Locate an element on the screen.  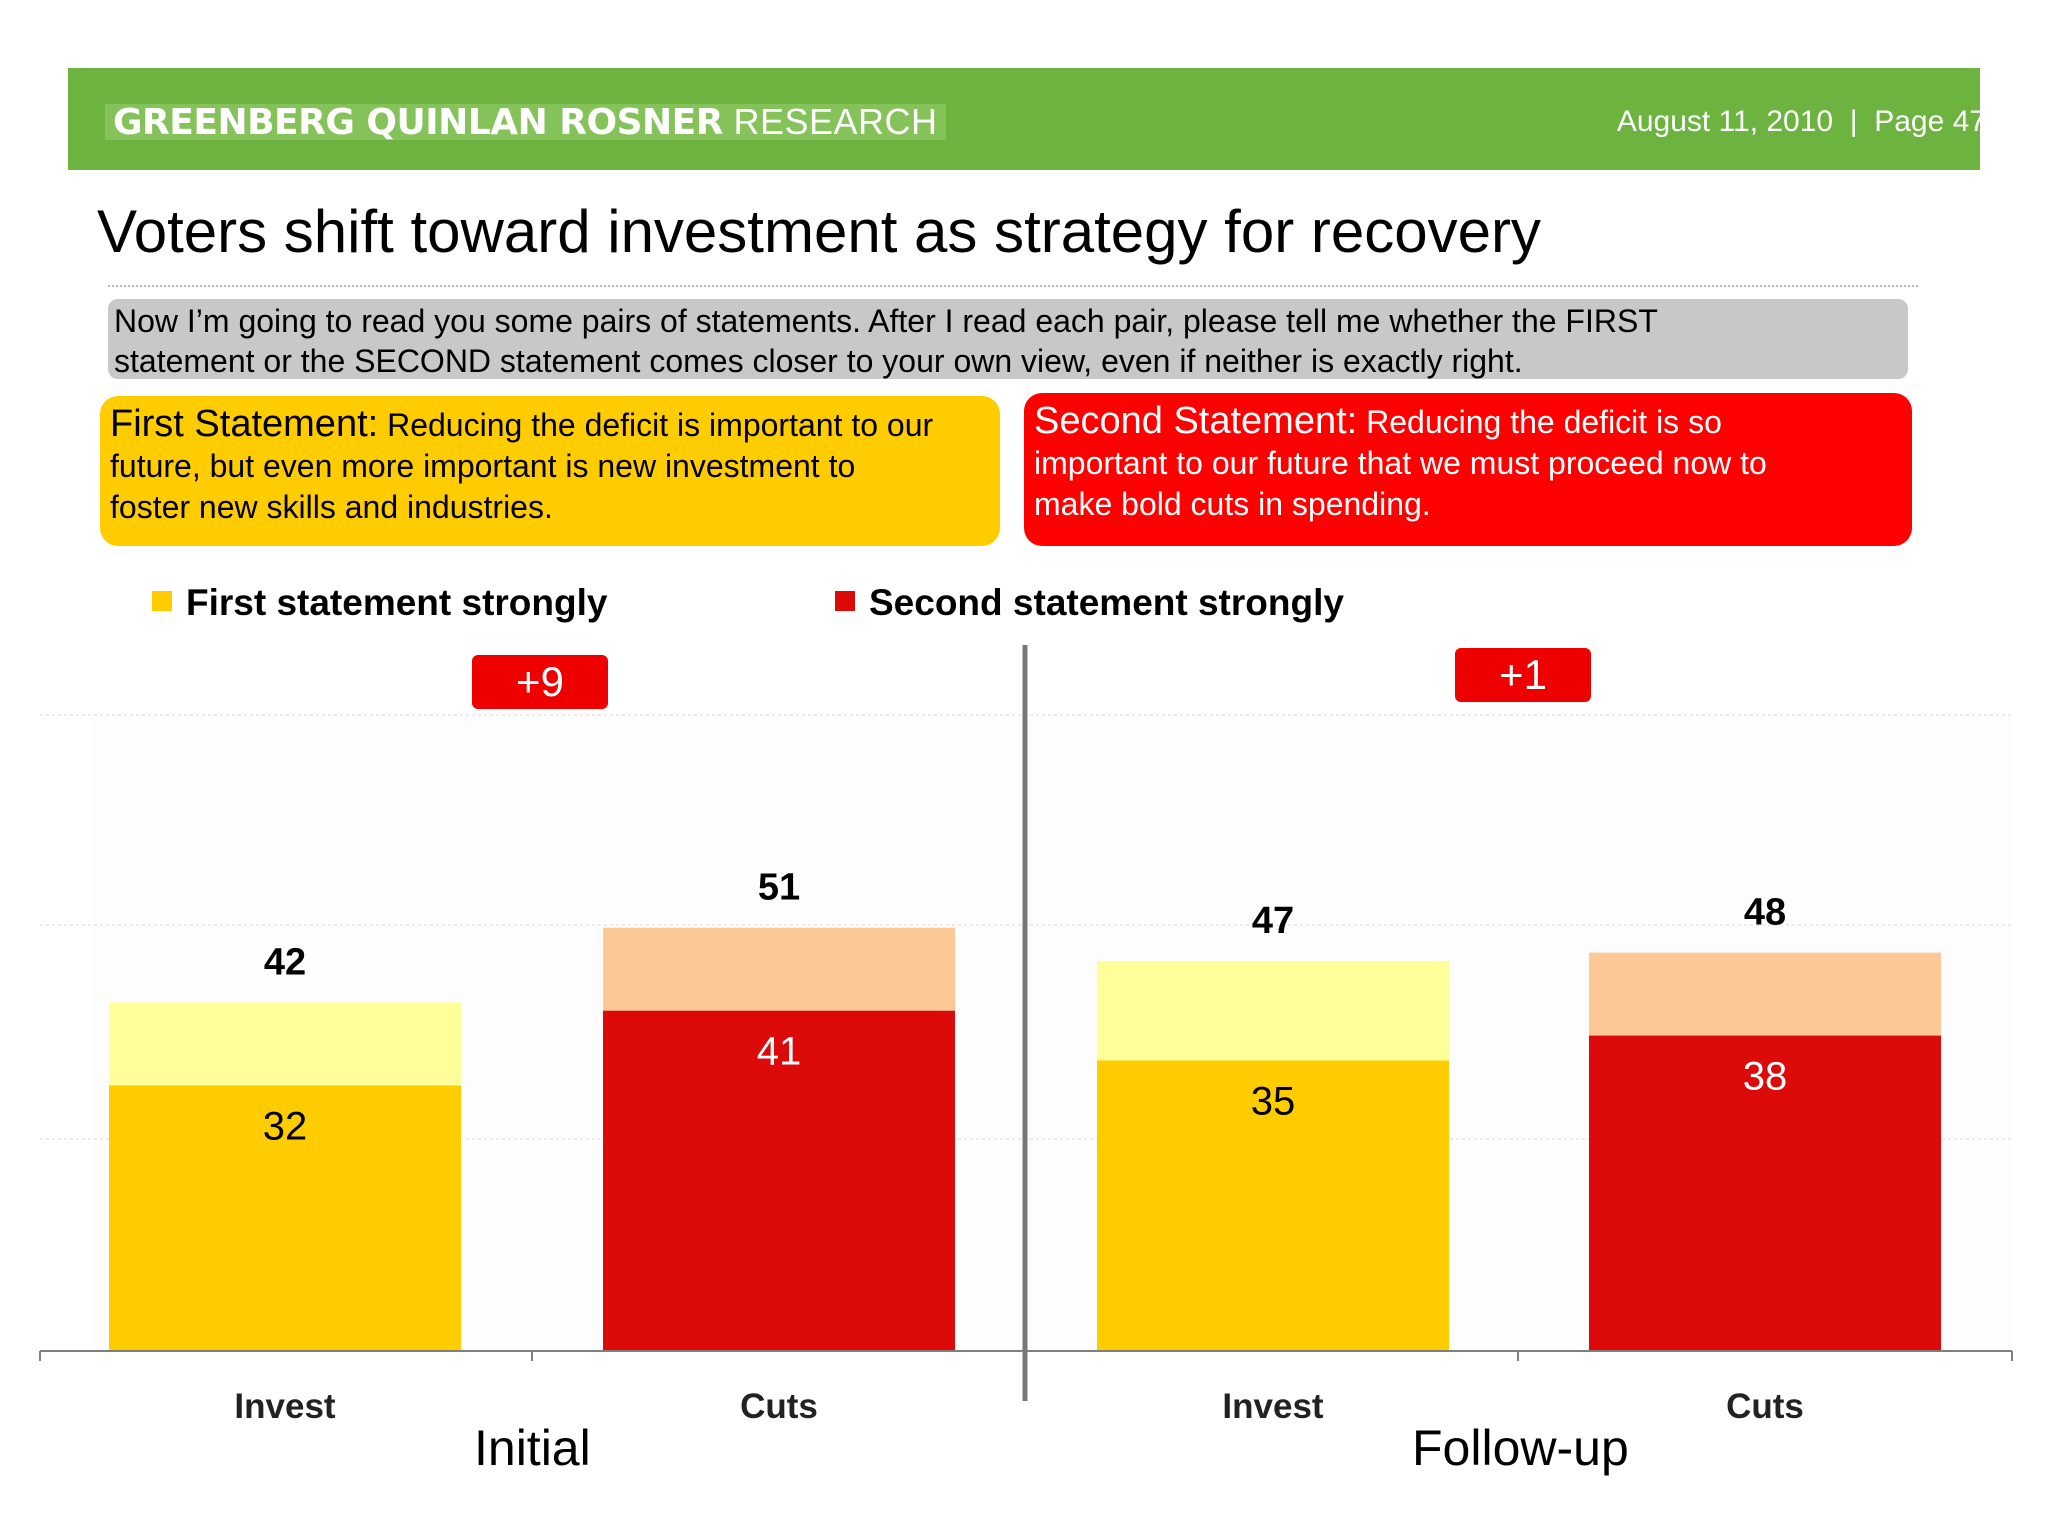
first-statement-line-3: foster new skills and industries. is located at coordinates (331, 507).